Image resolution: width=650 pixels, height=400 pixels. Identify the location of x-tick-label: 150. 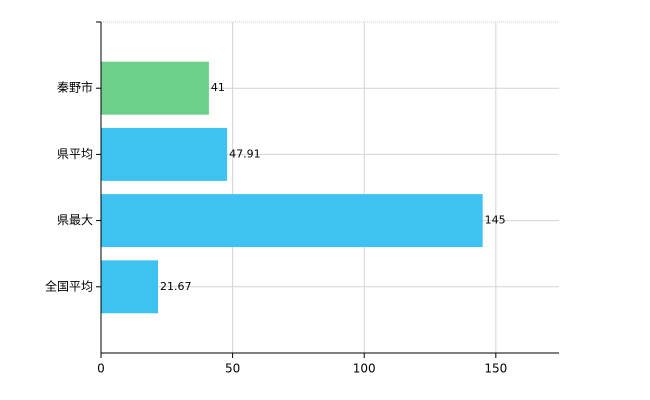
(495, 369).